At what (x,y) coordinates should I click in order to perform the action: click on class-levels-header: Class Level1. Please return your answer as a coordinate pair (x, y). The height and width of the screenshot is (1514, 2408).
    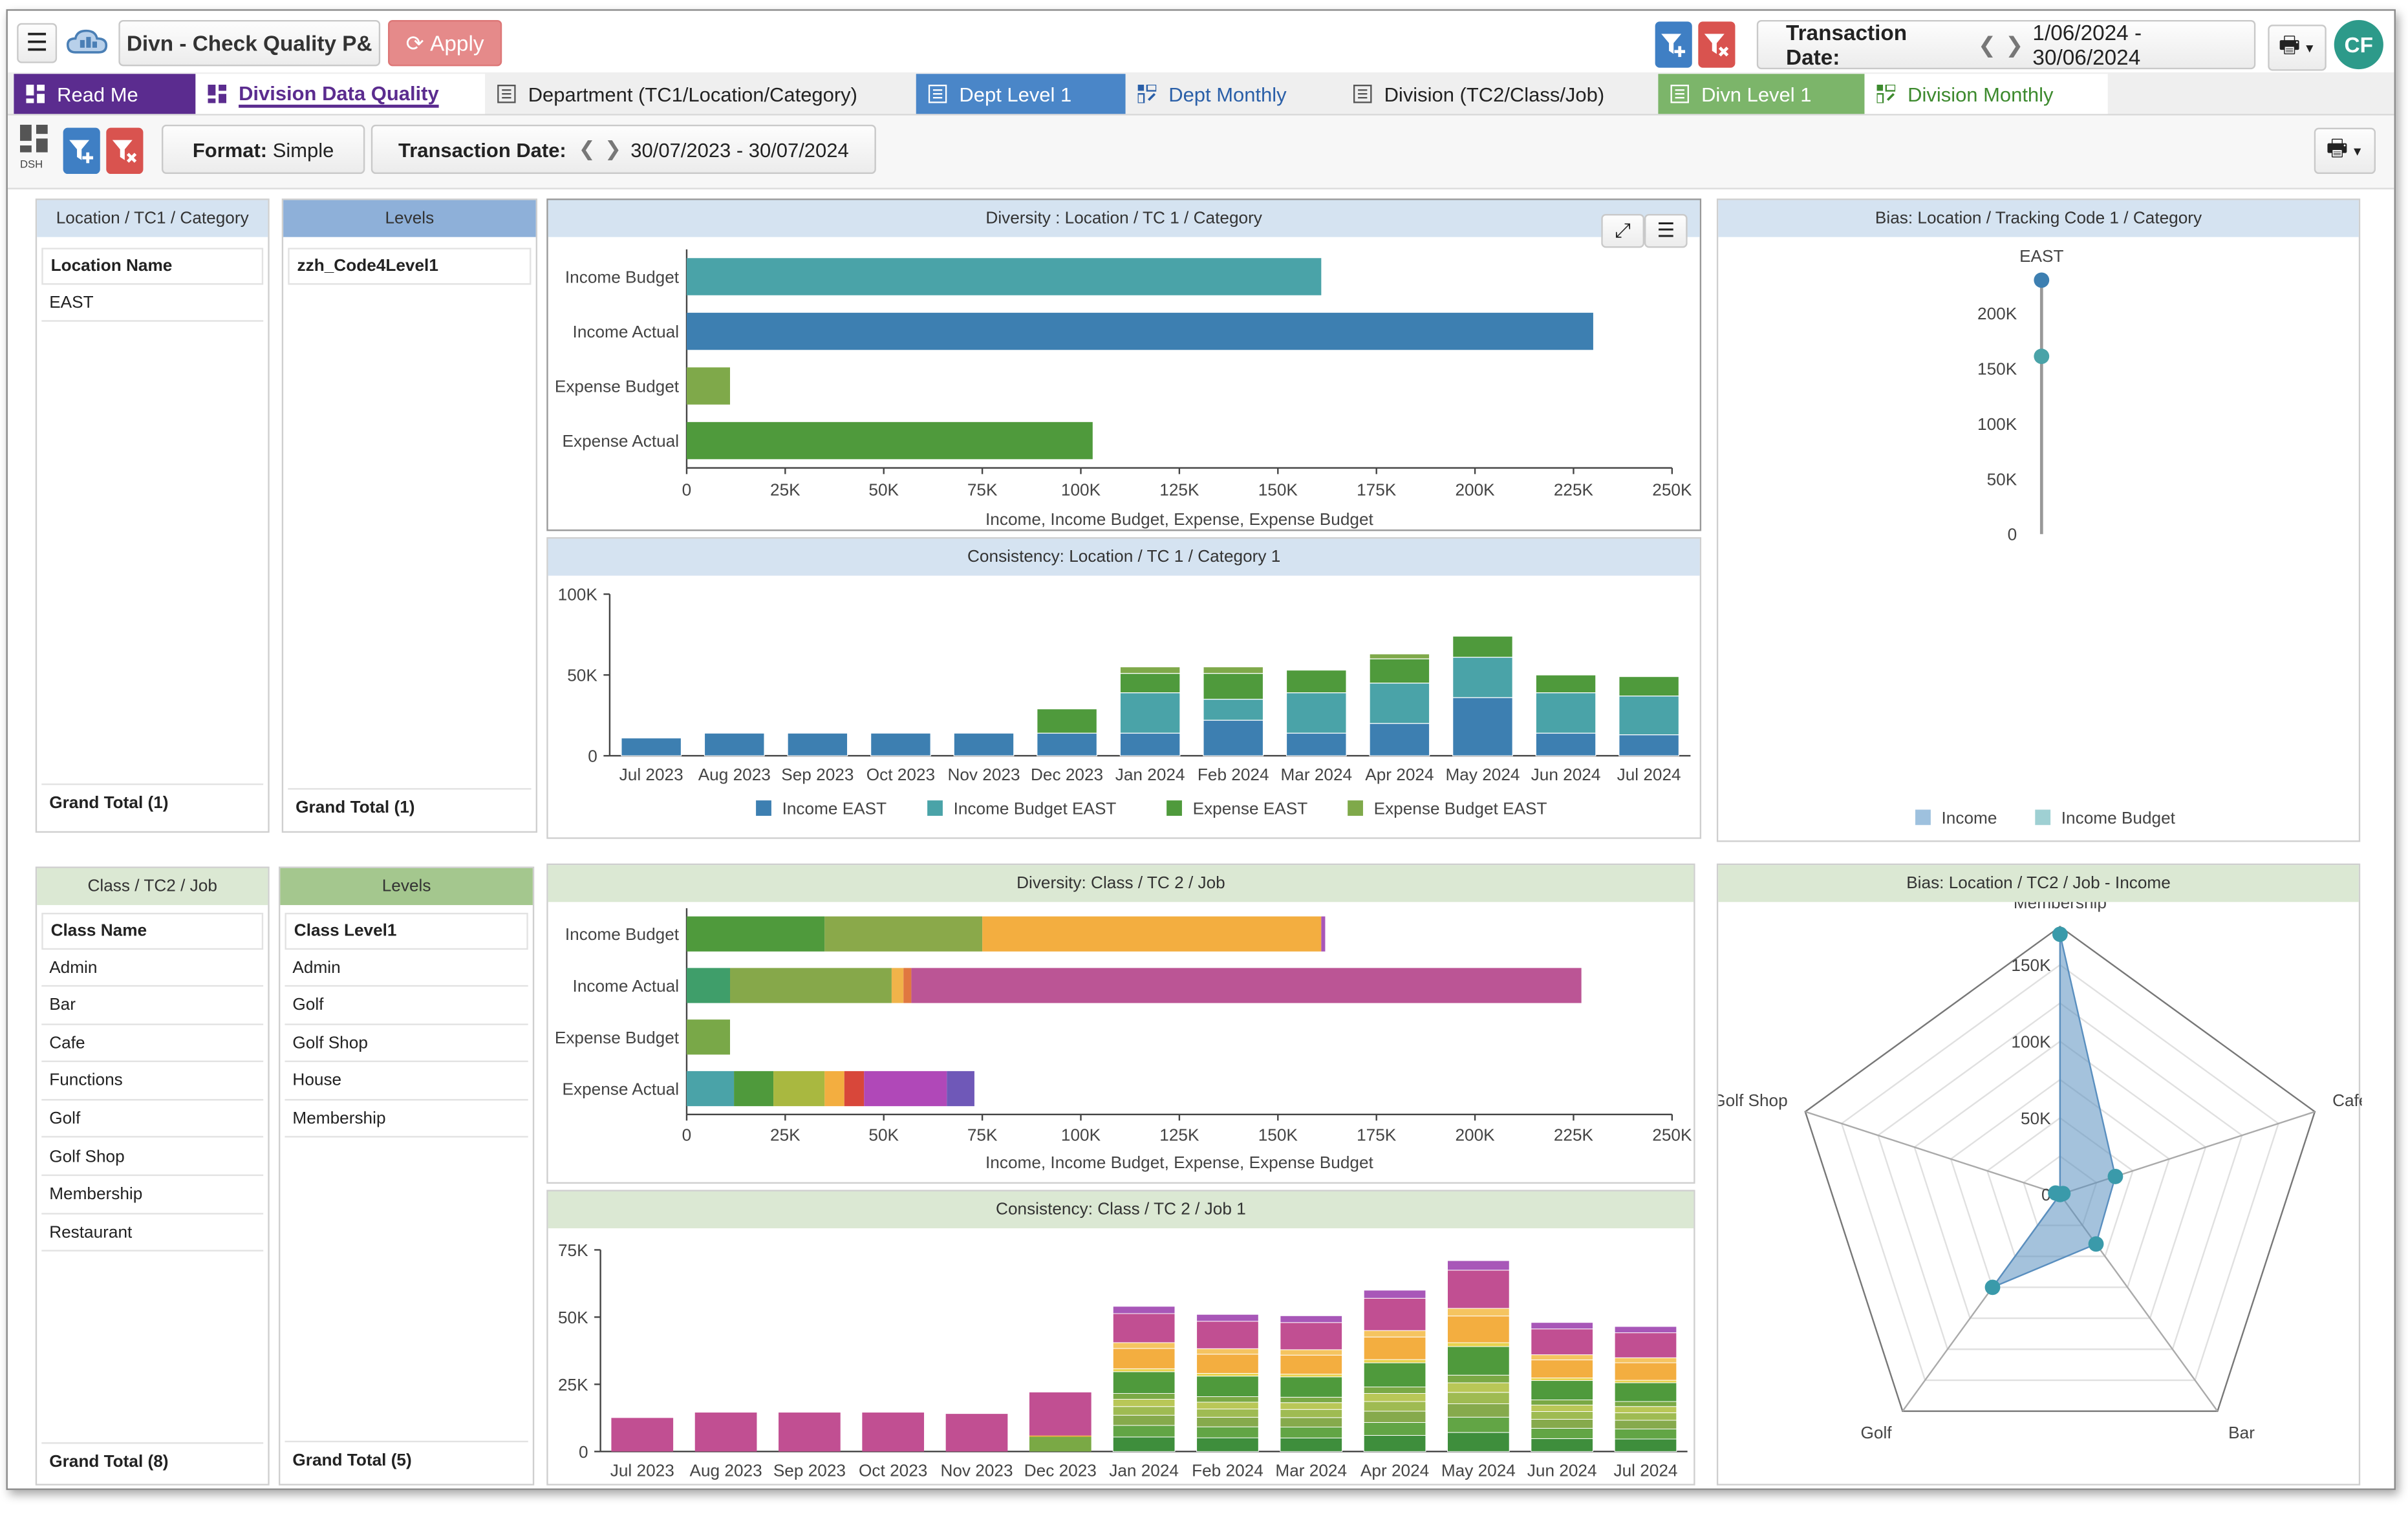
    Looking at the image, I should click on (406, 931).